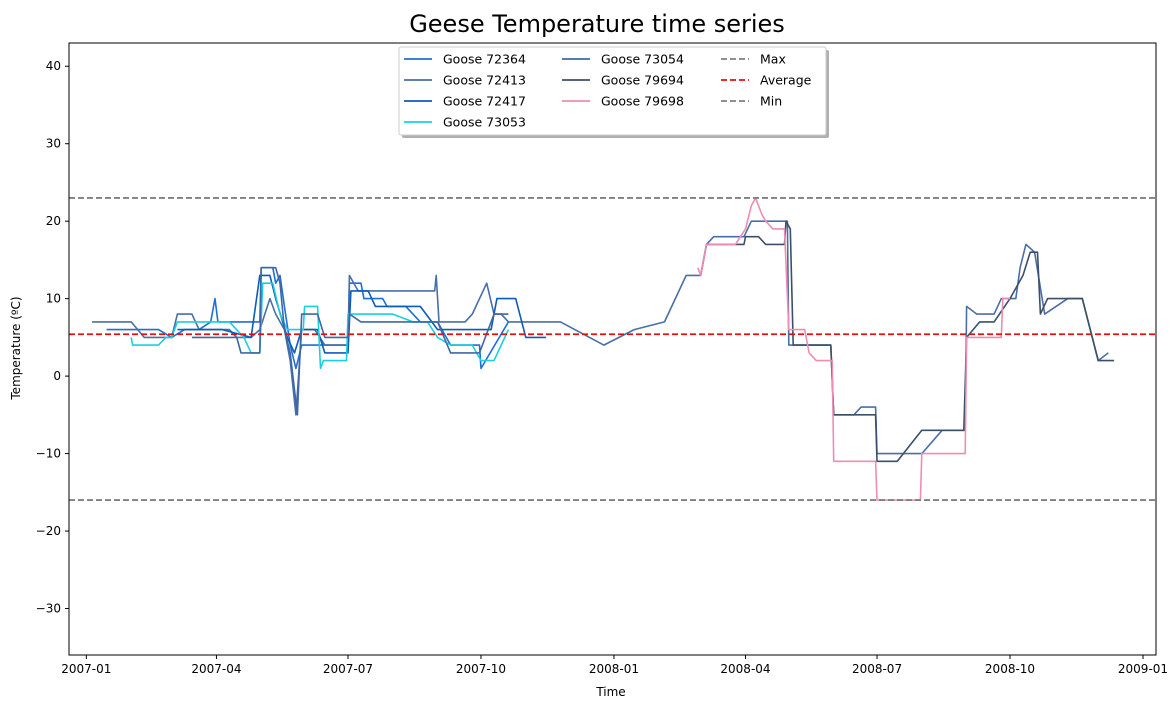  I want to click on x-tick-label: 2008-04, so click(745, 669).